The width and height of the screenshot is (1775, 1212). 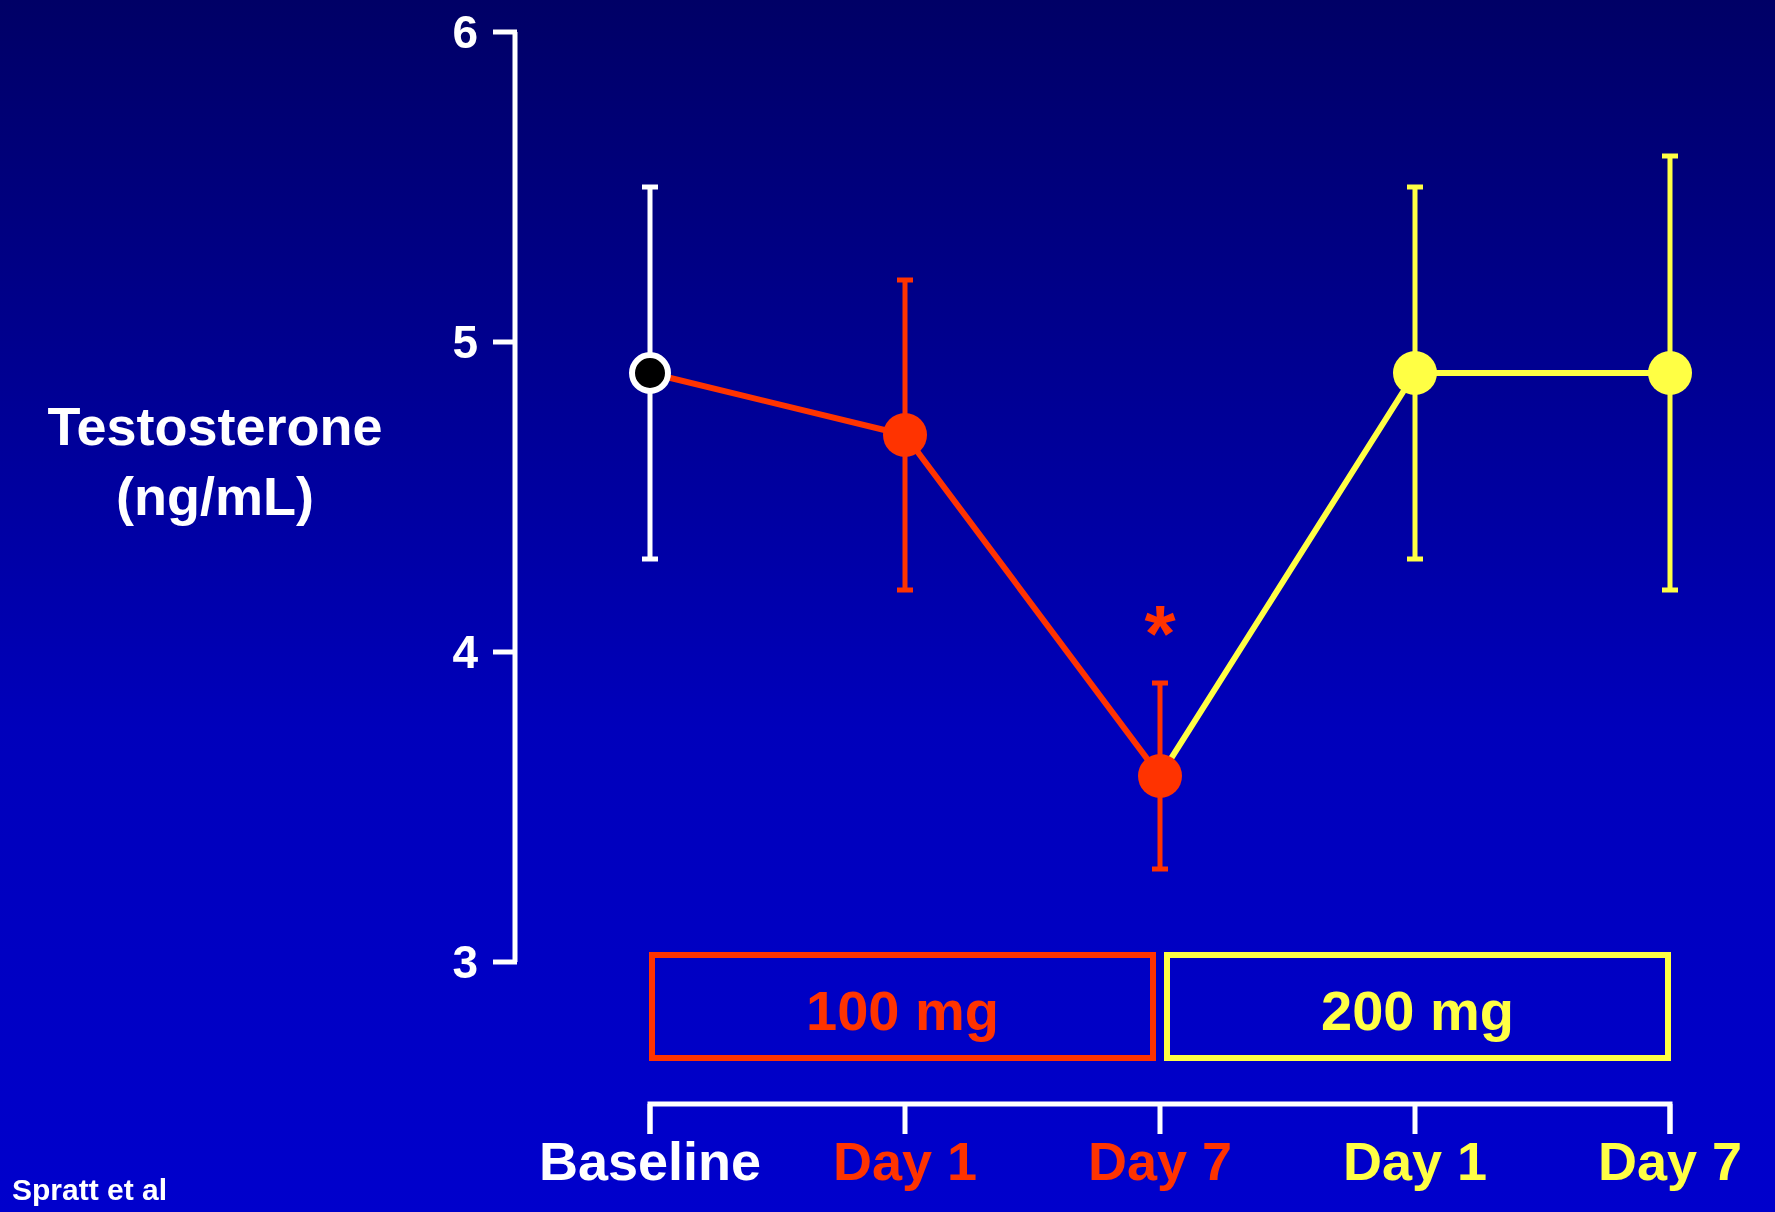 What do you see at coordinates (1160, 633) in the screenshot?
I see `annotation: *` at bounding box center [1160, 633].